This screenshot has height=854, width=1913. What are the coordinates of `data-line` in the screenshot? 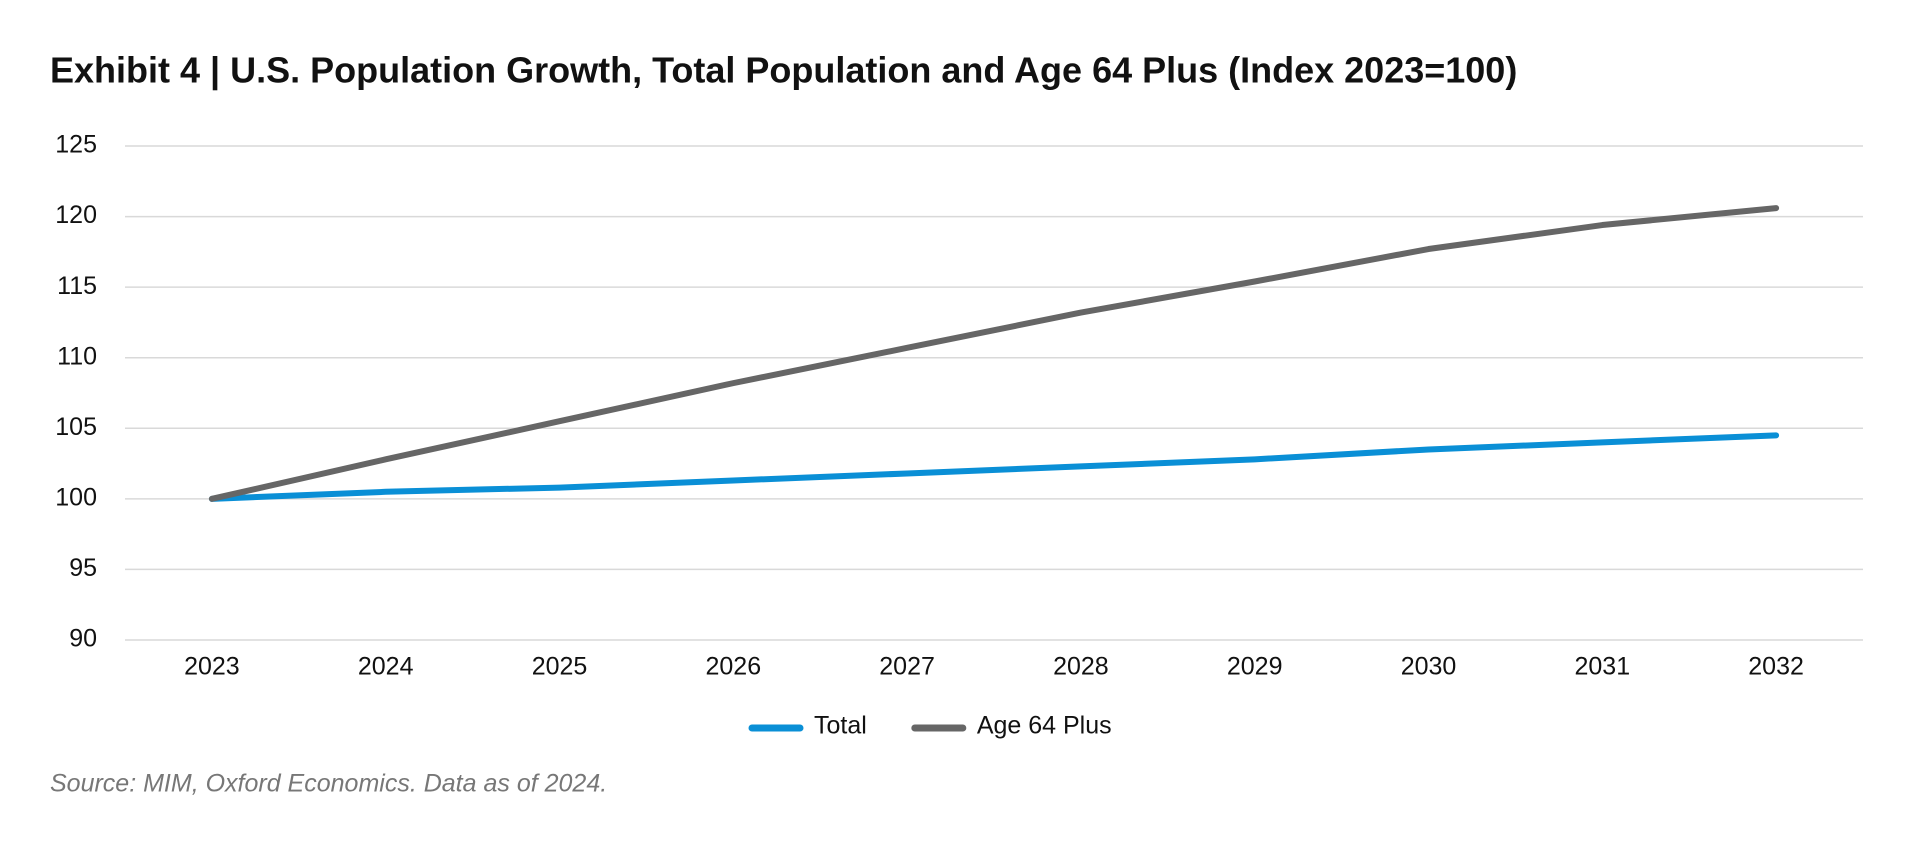 It's located at (994, 467).